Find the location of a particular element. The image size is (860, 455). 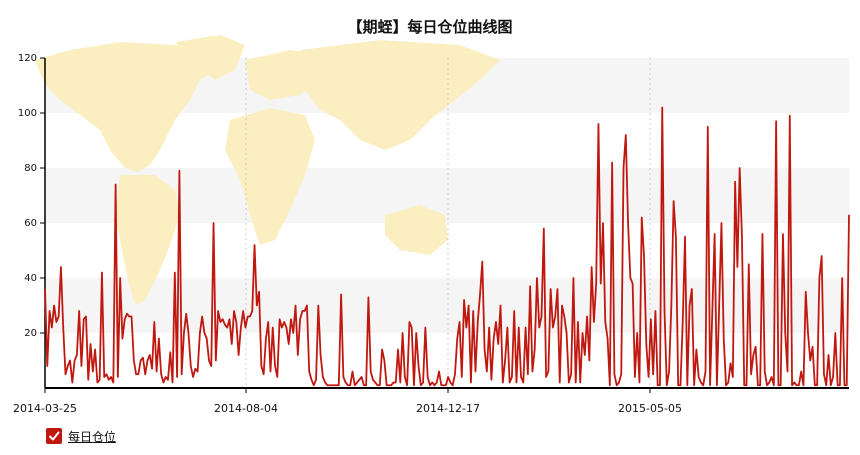

chart-title: 【期蛭】每日仓位曲线图 is located at coordinates (430, 27).